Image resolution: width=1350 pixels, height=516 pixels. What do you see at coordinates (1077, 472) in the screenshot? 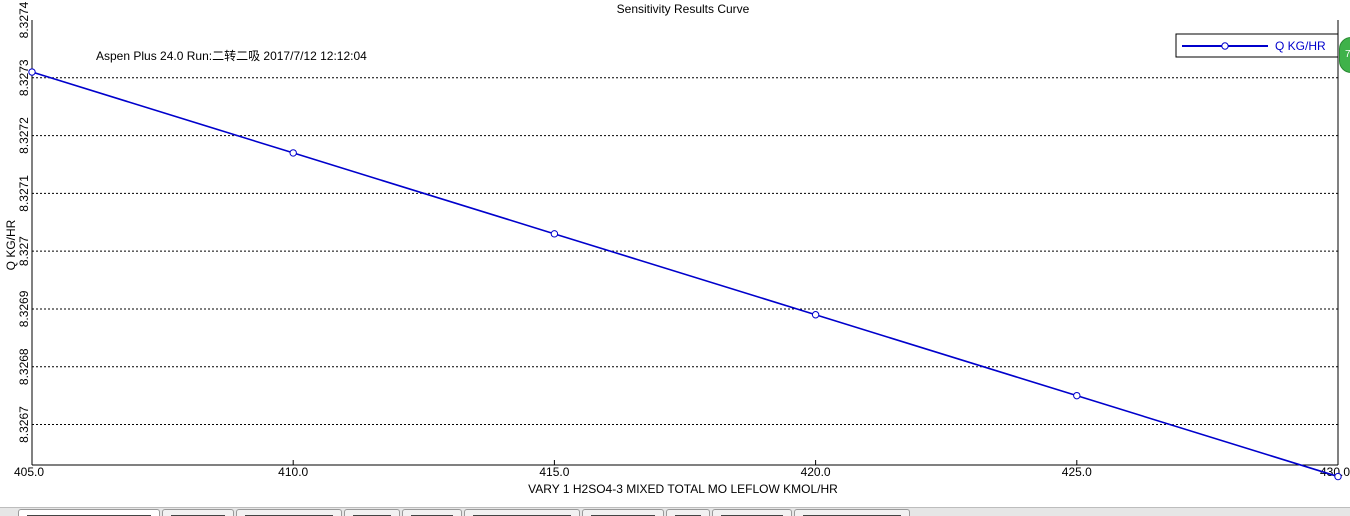
I see `x-tick-label: 425.0` at bounding box center [1077, 472].